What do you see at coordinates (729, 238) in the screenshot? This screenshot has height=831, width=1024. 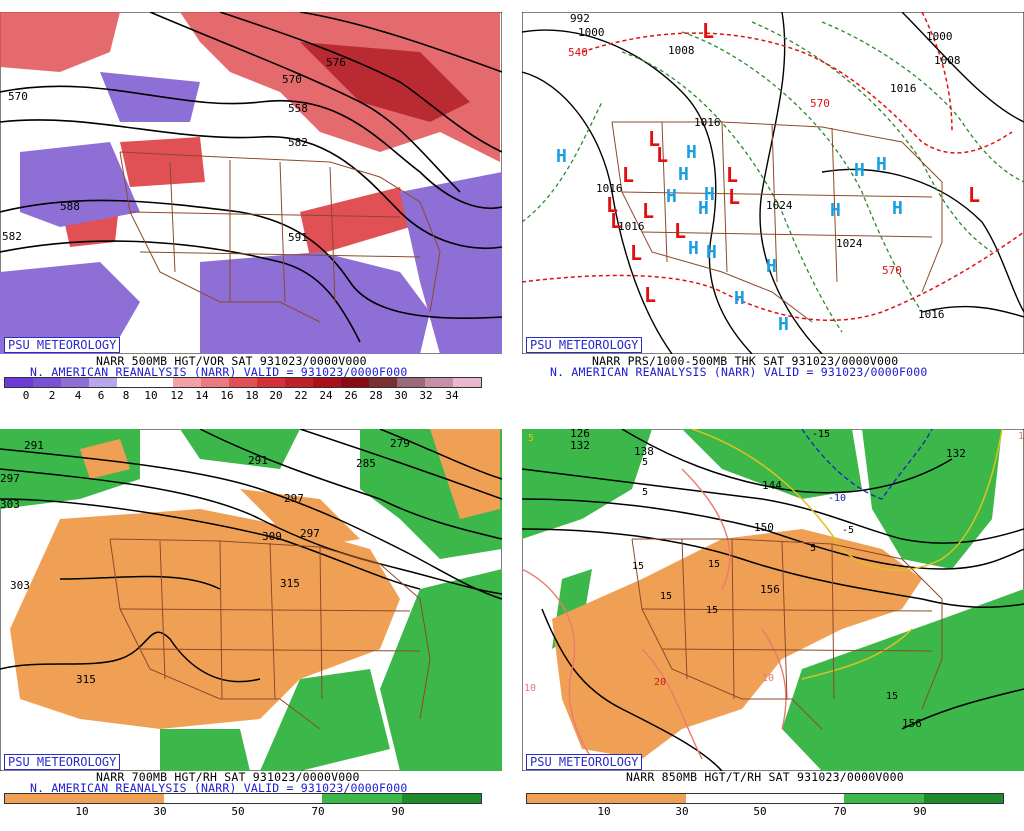 I see `high-pressure-centers: H H H H H H H H H H H H H H H` at bounding box center [729, 238].